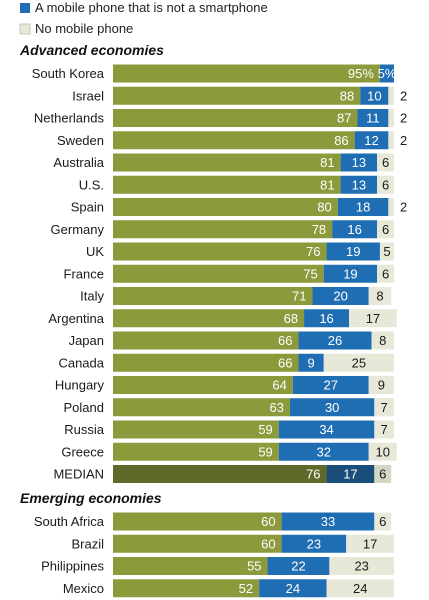 The image size is (429, 600). I want to click on data-label: 19, so click(353, 251).